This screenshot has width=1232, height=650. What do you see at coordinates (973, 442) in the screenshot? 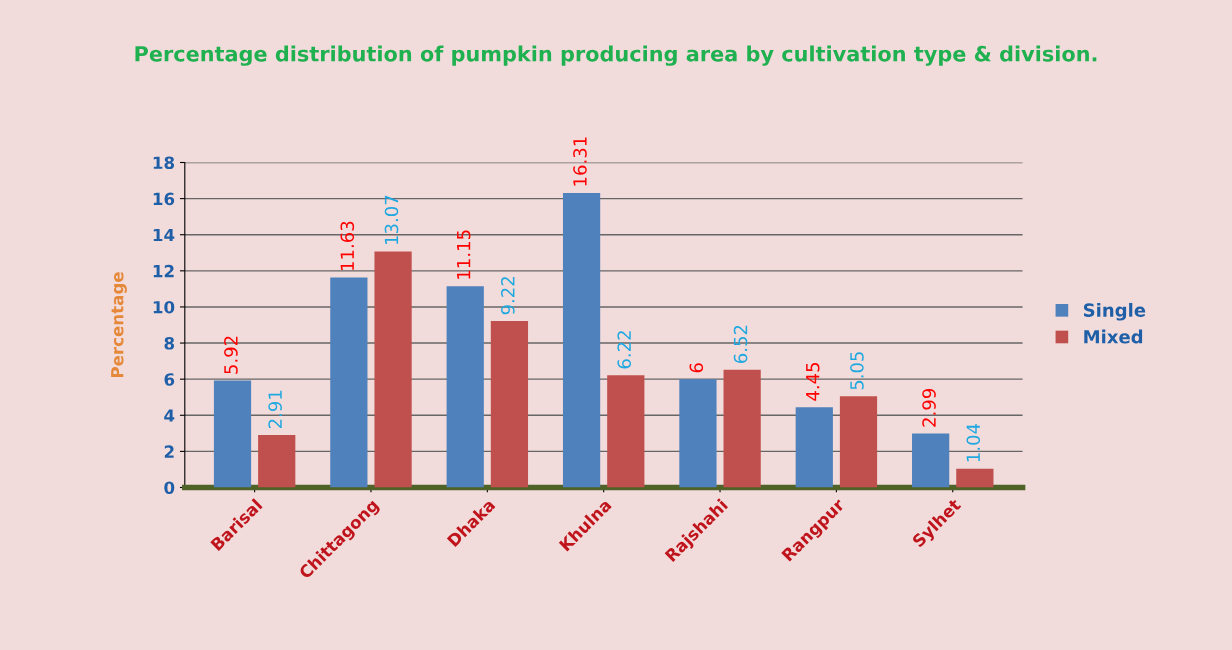
I see `data-label: 1.04` at bounding box center [973, 442].